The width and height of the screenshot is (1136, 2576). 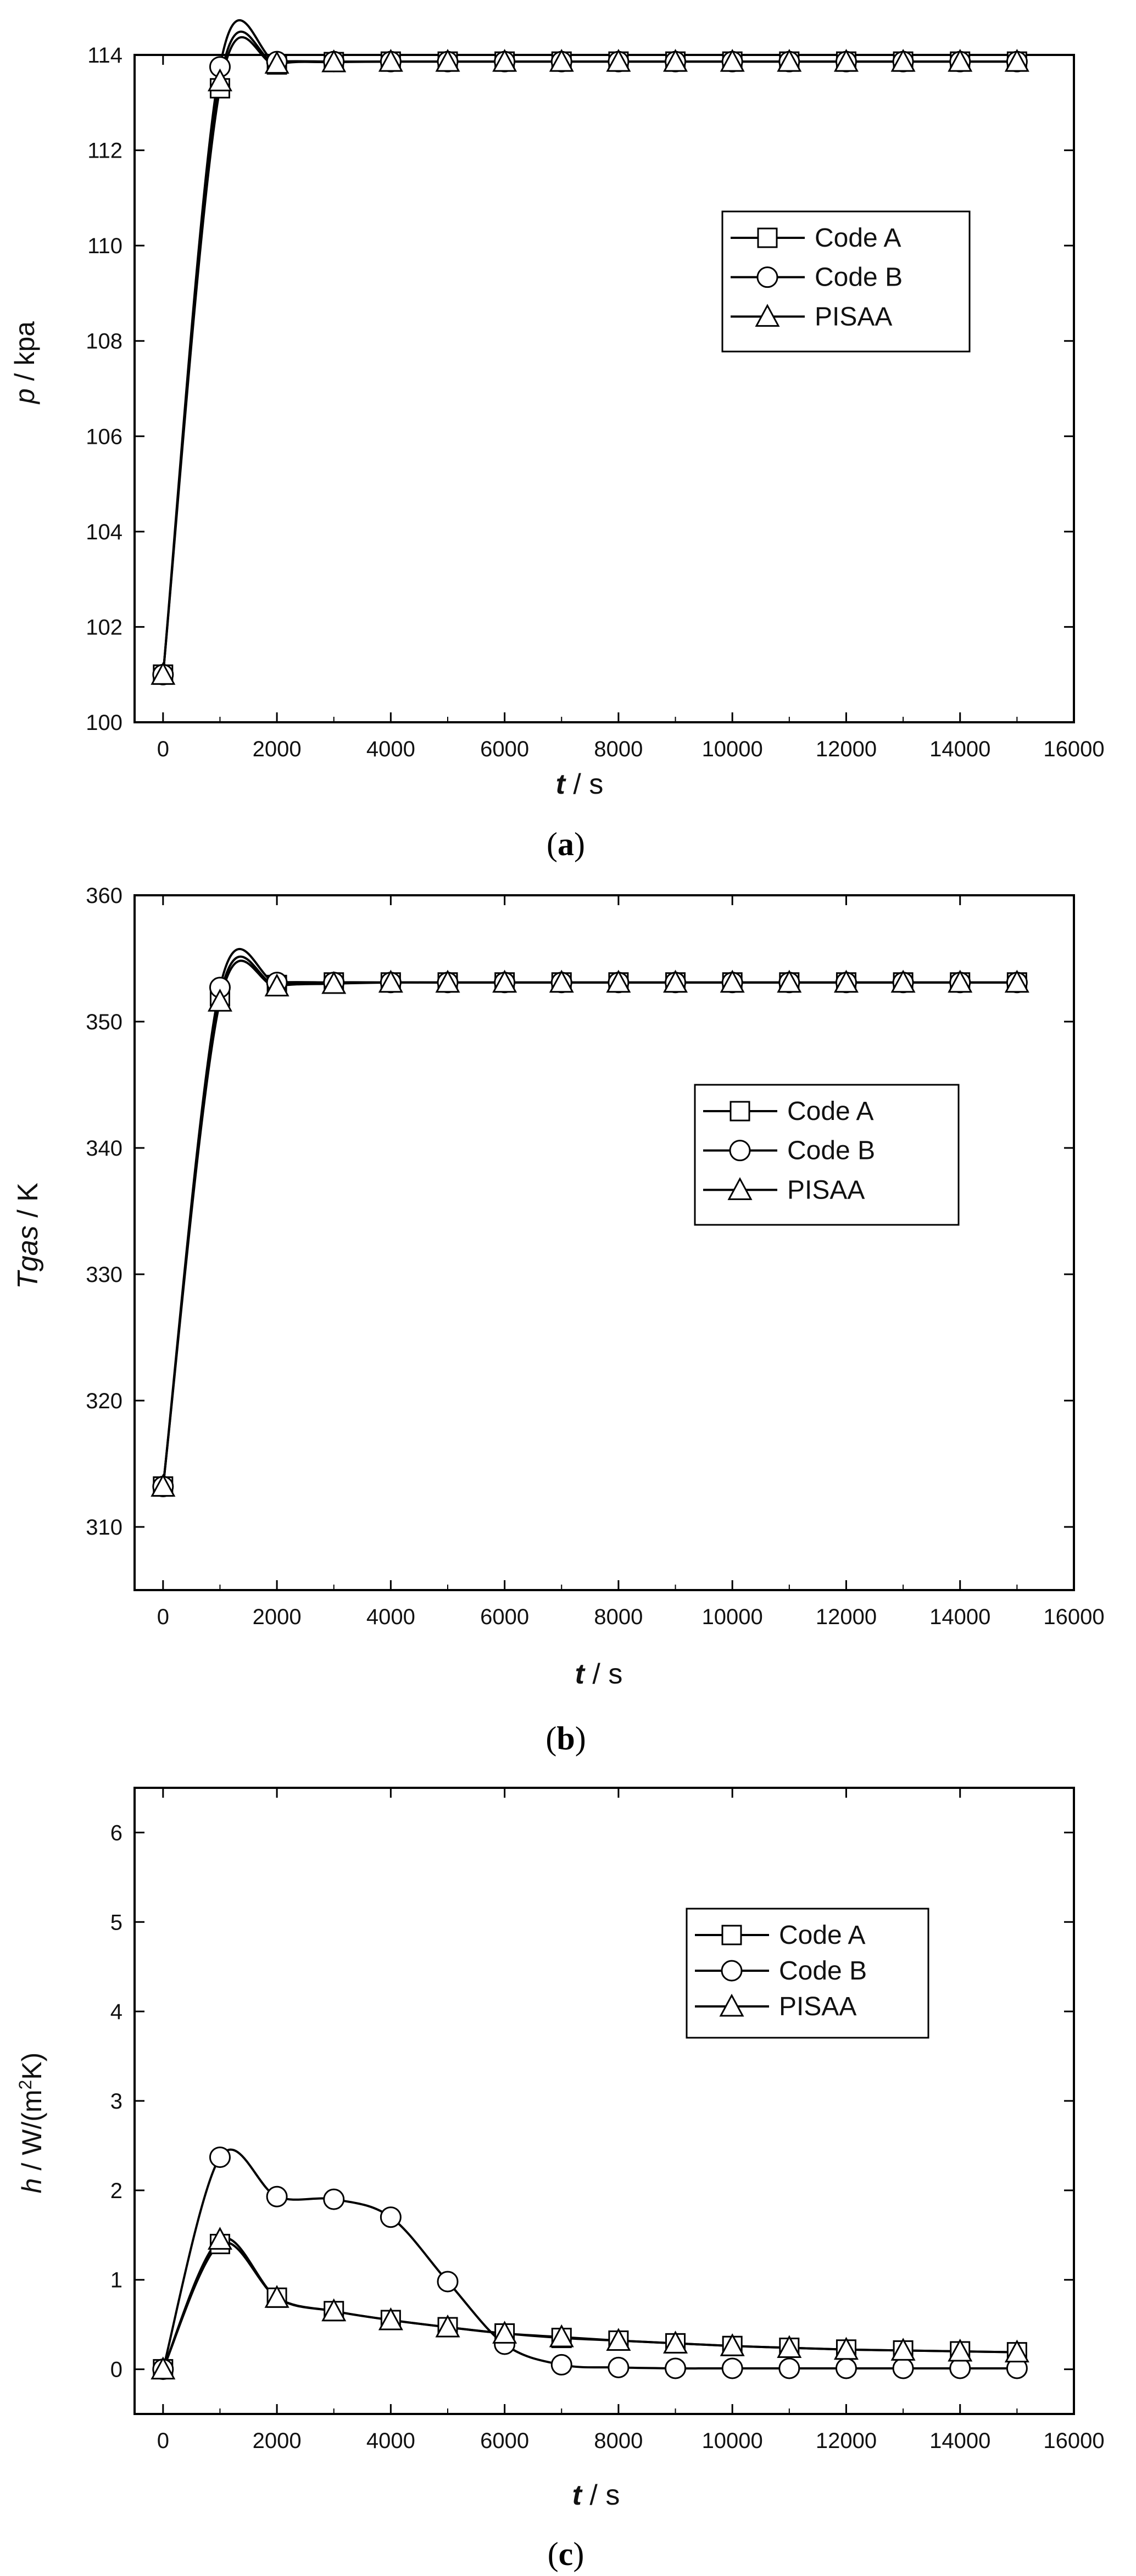 I want to click on y-tick-label: 108, so click(x=104, y=342).